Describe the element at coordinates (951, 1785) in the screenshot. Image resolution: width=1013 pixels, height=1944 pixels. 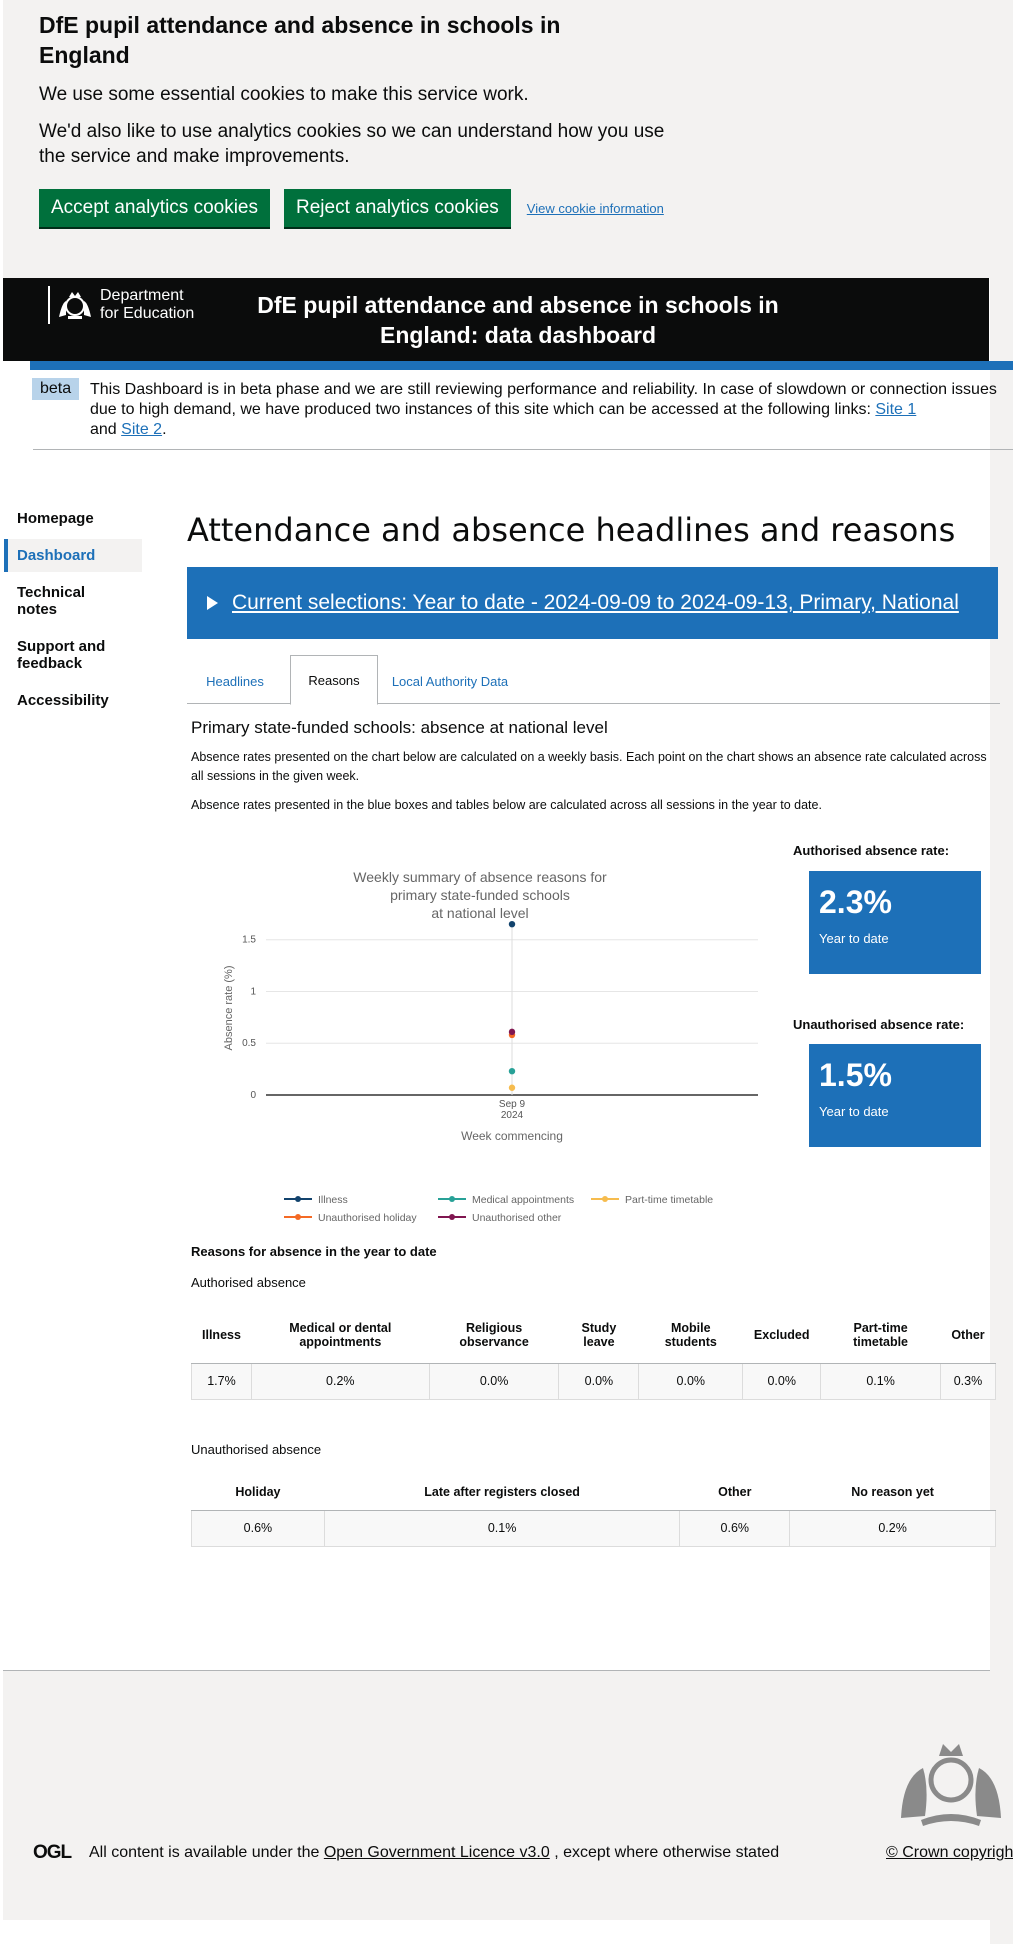
I see `royal-coat-of-arms-icon` at that location.